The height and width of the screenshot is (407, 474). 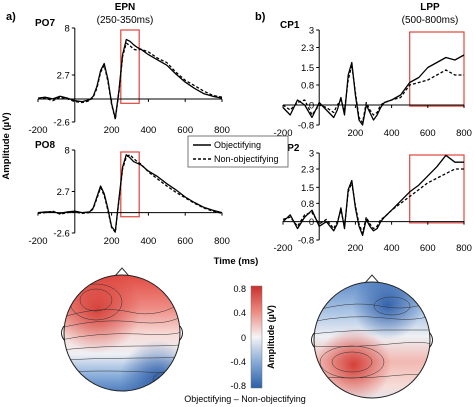 I want to click on topomap-lpp-ear-left, so click(x=313, y=340).